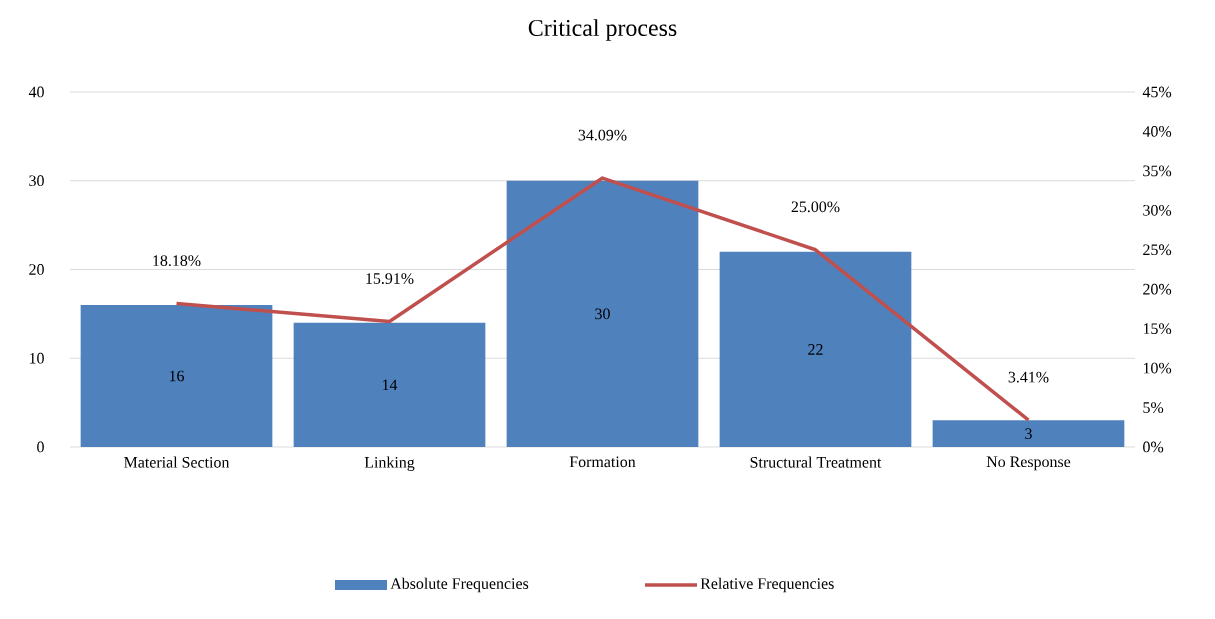 The height and width of the screenshot is (619, 1215). I want to click on y2-tick-label: 5%, so click(1153, 407).